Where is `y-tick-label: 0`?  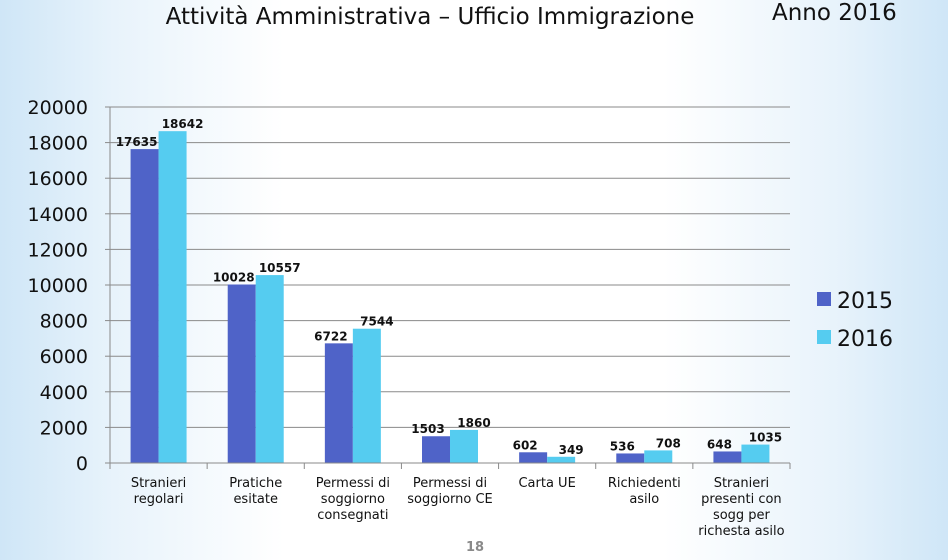
y-tick-label: 0 is located at coordinates (82, 464).